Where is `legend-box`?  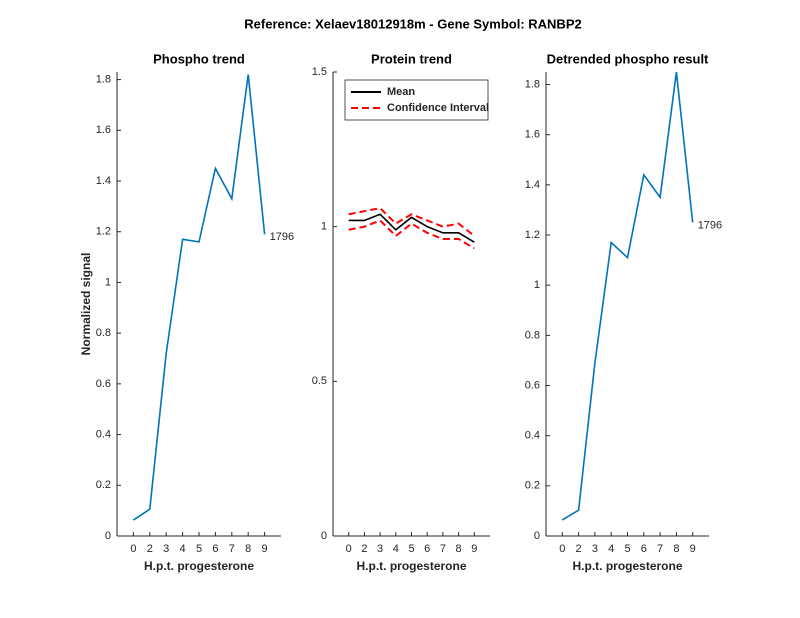
legend-box is located at coordinates (416, 100).